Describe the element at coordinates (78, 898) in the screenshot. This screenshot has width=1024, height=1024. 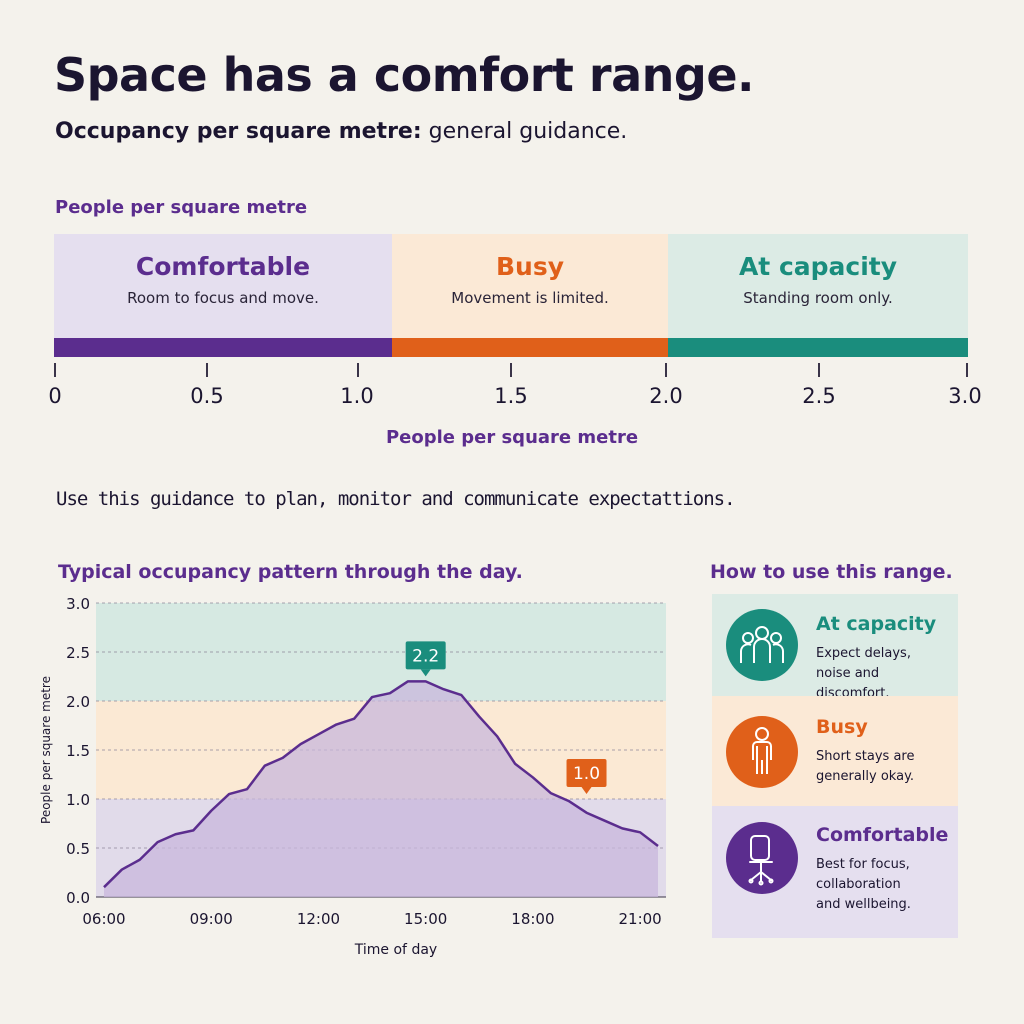
I see `y-tick-label: 0.0` at that location.